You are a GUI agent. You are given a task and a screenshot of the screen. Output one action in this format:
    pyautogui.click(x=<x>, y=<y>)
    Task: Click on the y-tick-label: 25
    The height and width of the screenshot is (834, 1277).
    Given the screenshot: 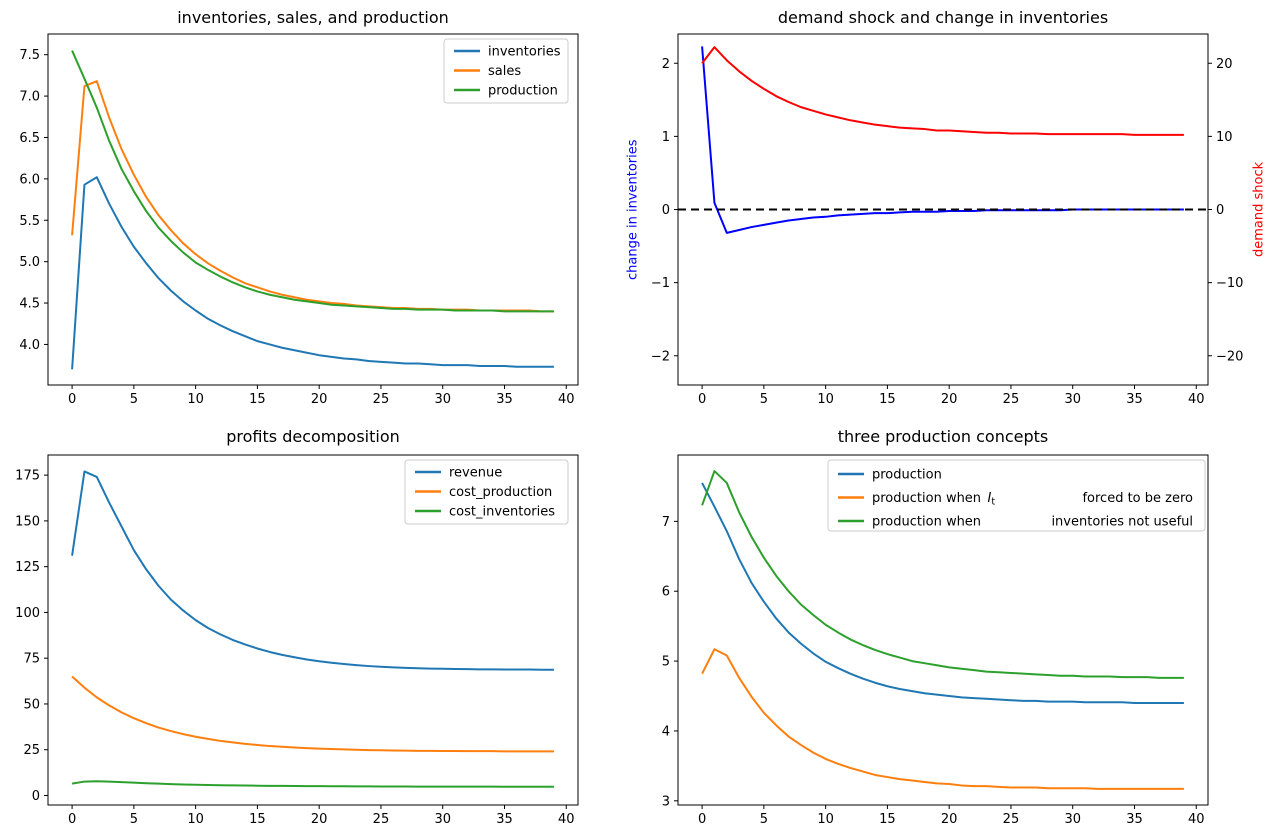 What is the action you would take?
    pyautogui.click(x=31, y=750)
    